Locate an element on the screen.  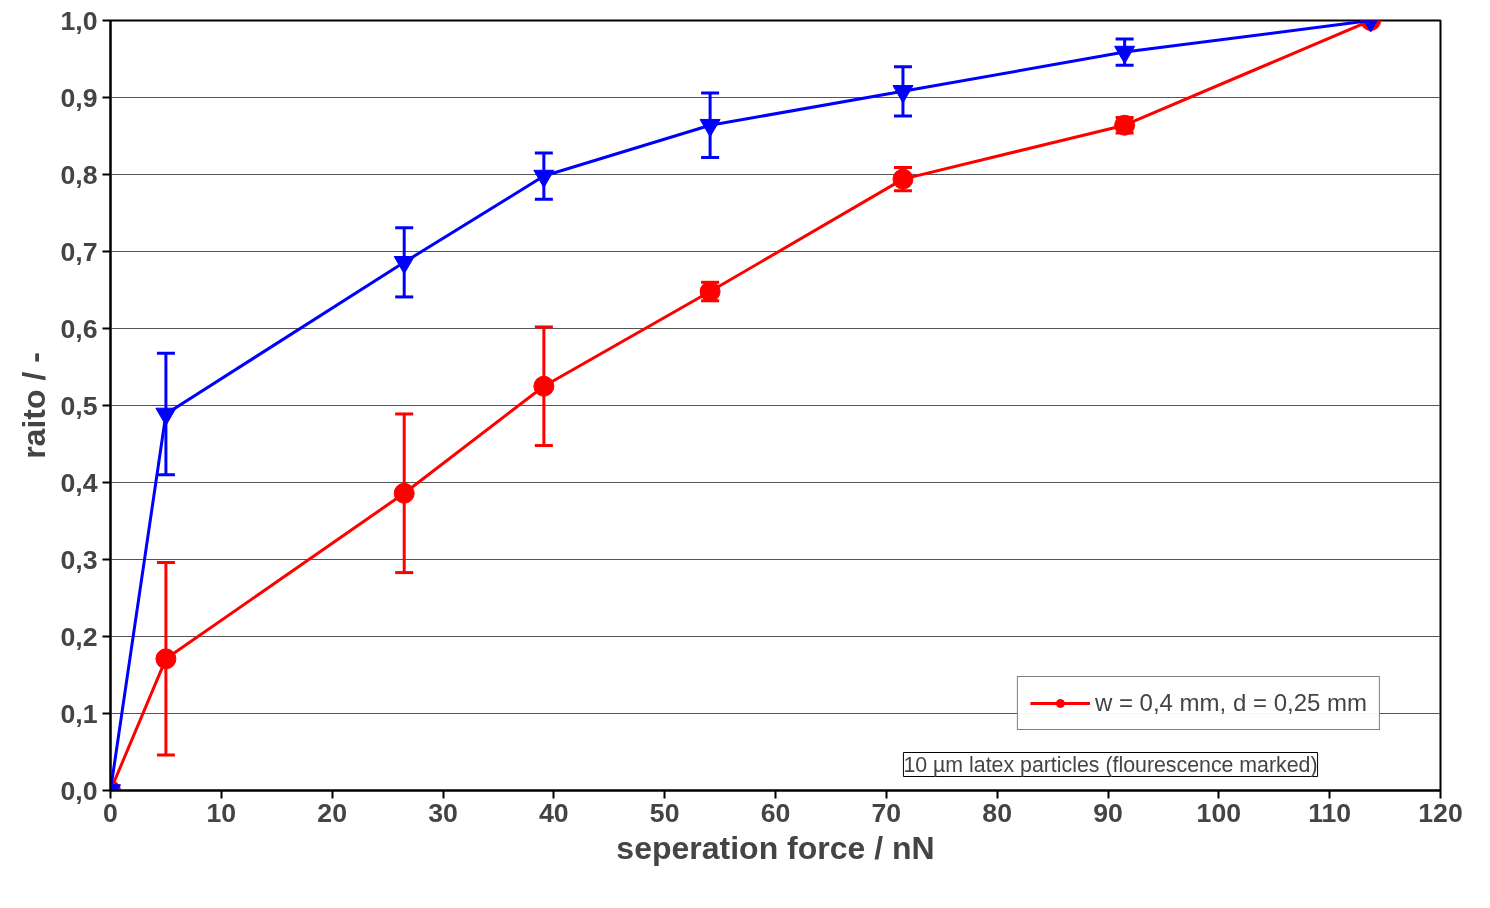
x-tick-label: 20 is located at coordinates (332, 812).